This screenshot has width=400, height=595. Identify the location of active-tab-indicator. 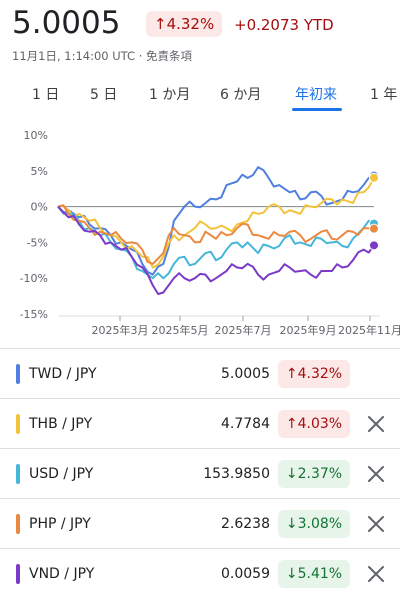
(317, 109).